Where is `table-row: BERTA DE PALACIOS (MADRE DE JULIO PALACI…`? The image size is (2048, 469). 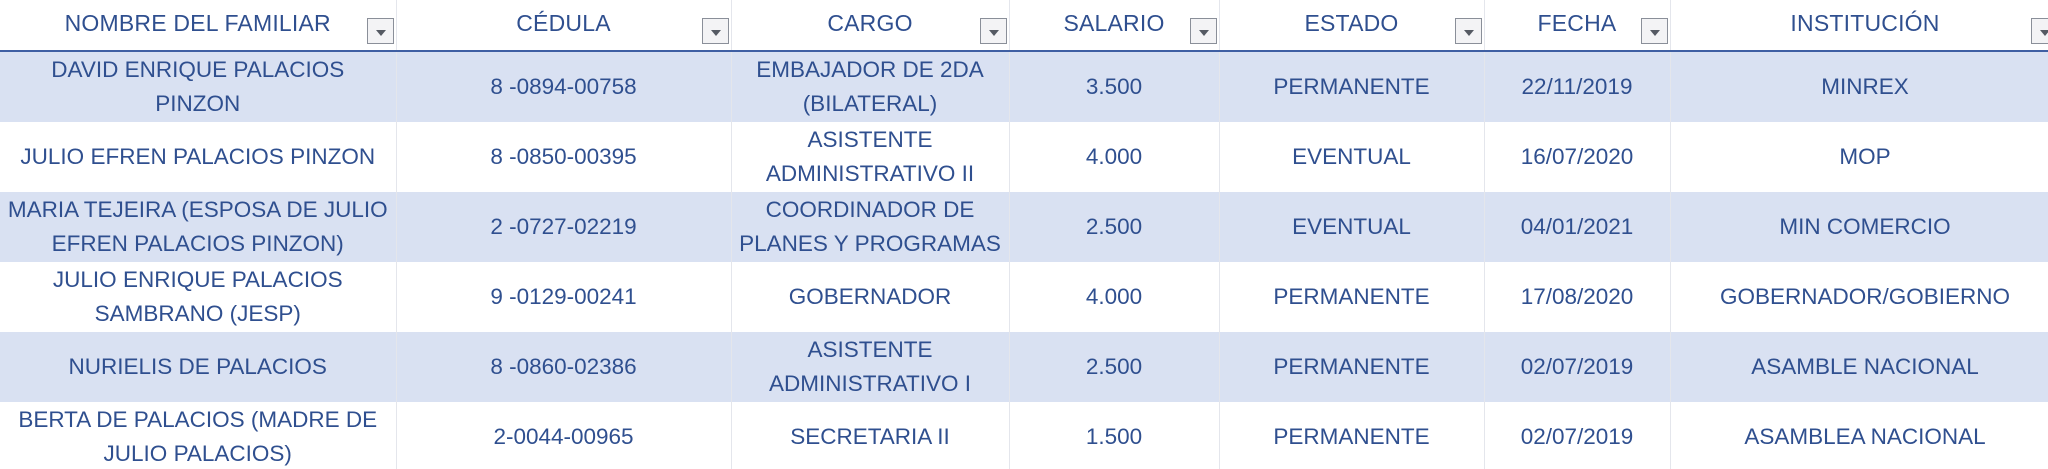
table-row: BERTA DE PALACIOS (MADRE DE JULIO PALACI… is located at coordinates (1024, 435).